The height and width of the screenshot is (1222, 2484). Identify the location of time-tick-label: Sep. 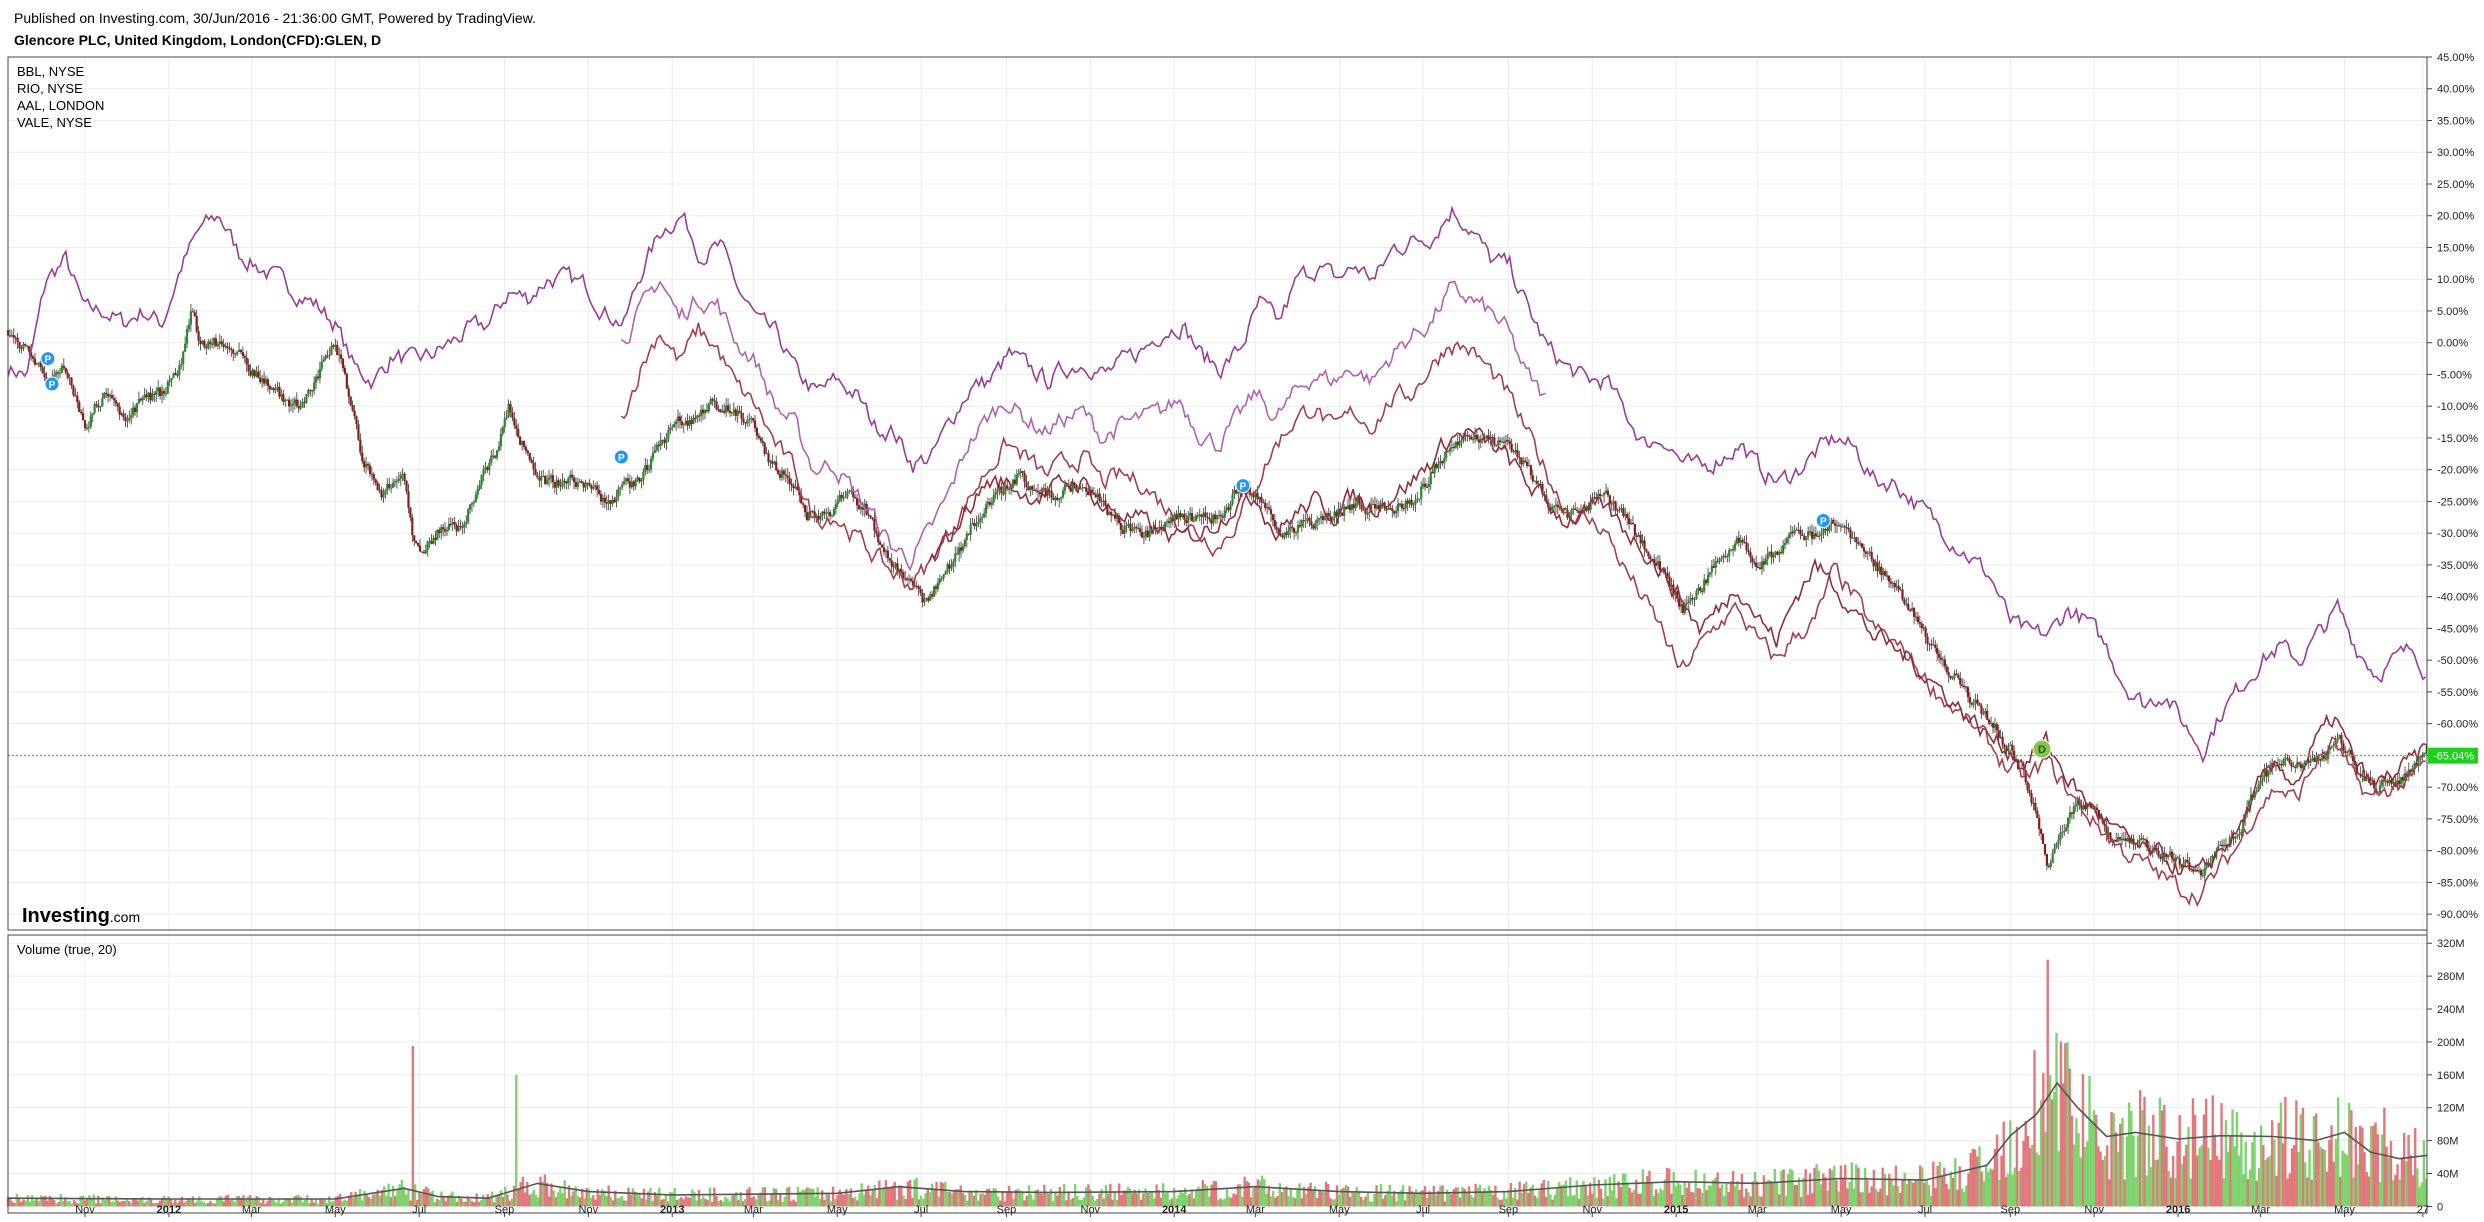
(2011, 1210).